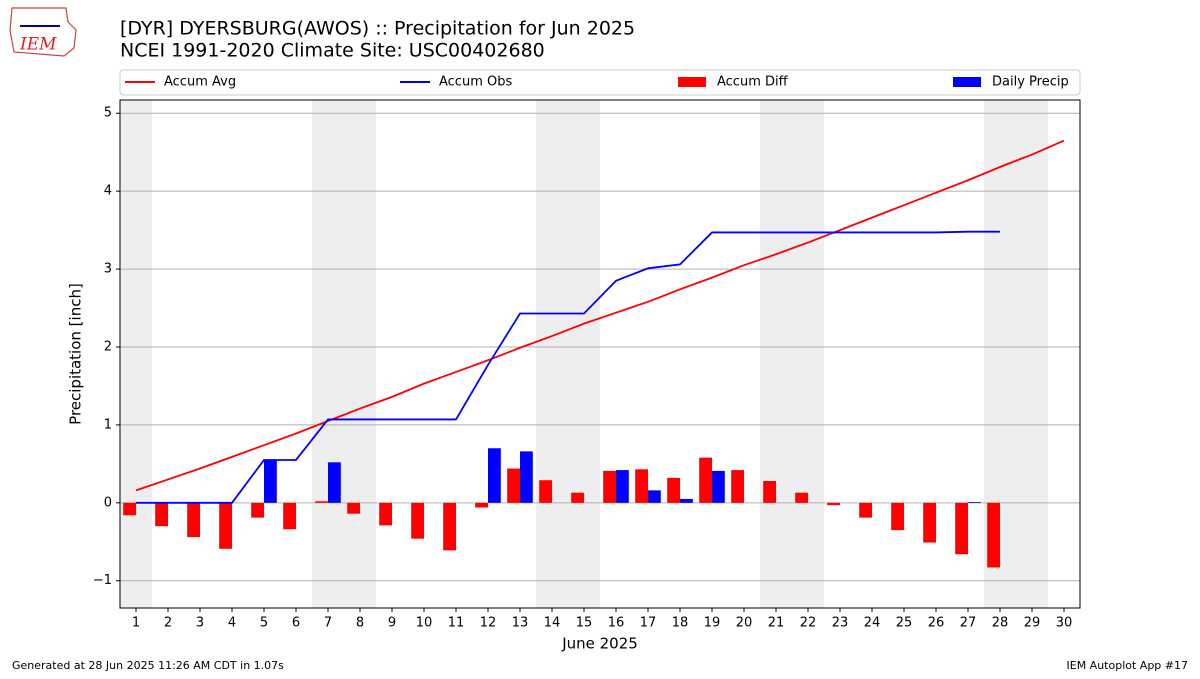 The height and width of the screenshot is (679, 1200). What do you see at coordinates (168, 623) in the screenshot?
I see `x-tick-label: 2` at bounding box center [168, 623].